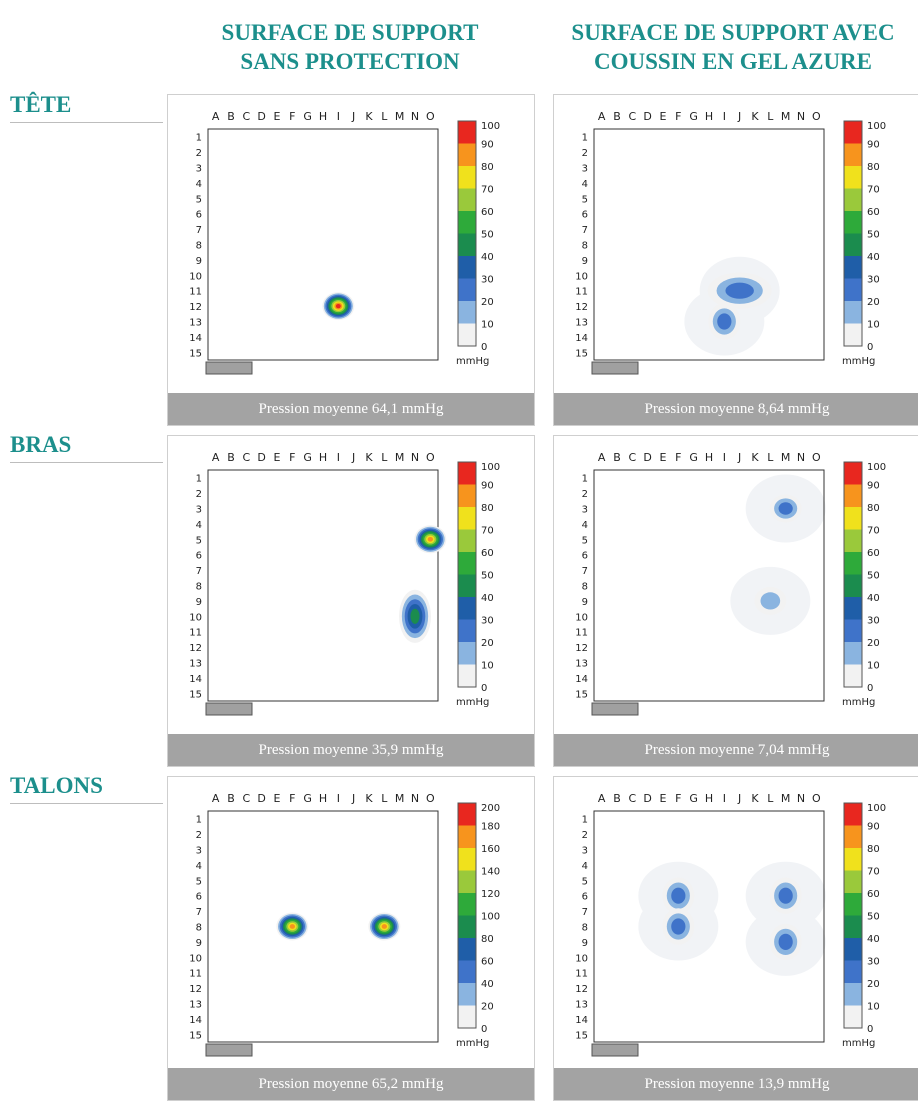  What do you see at coordinates (733, 32) in the screenshot?
I see `column-heading-2-line1: SURFACE DE SUPPORT AVEC` at bounding box center [733, 32].